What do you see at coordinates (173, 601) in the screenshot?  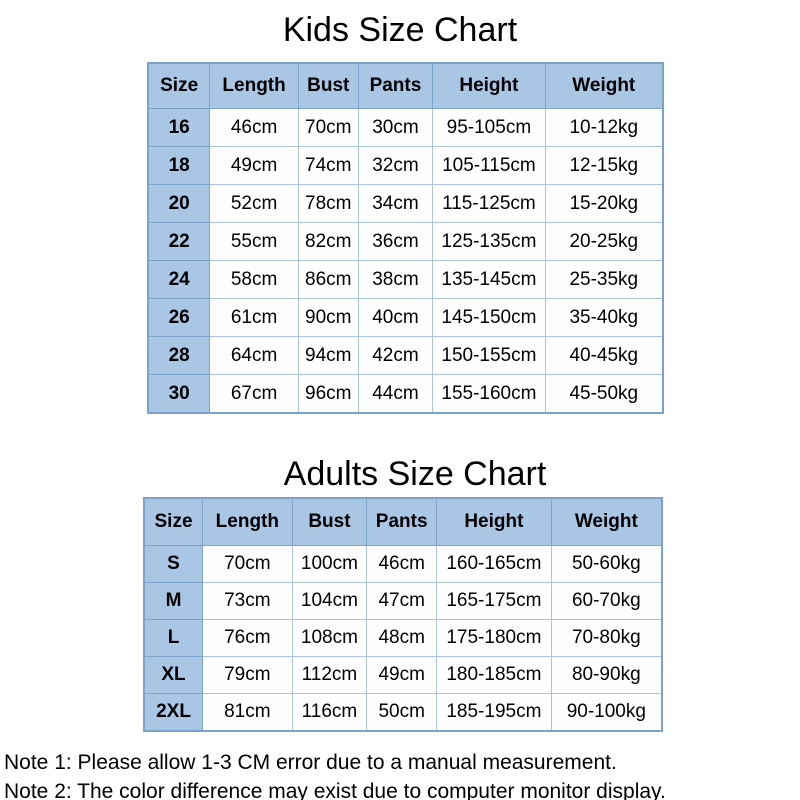 I see `size-cell: M` at bounding box center [173, 601].